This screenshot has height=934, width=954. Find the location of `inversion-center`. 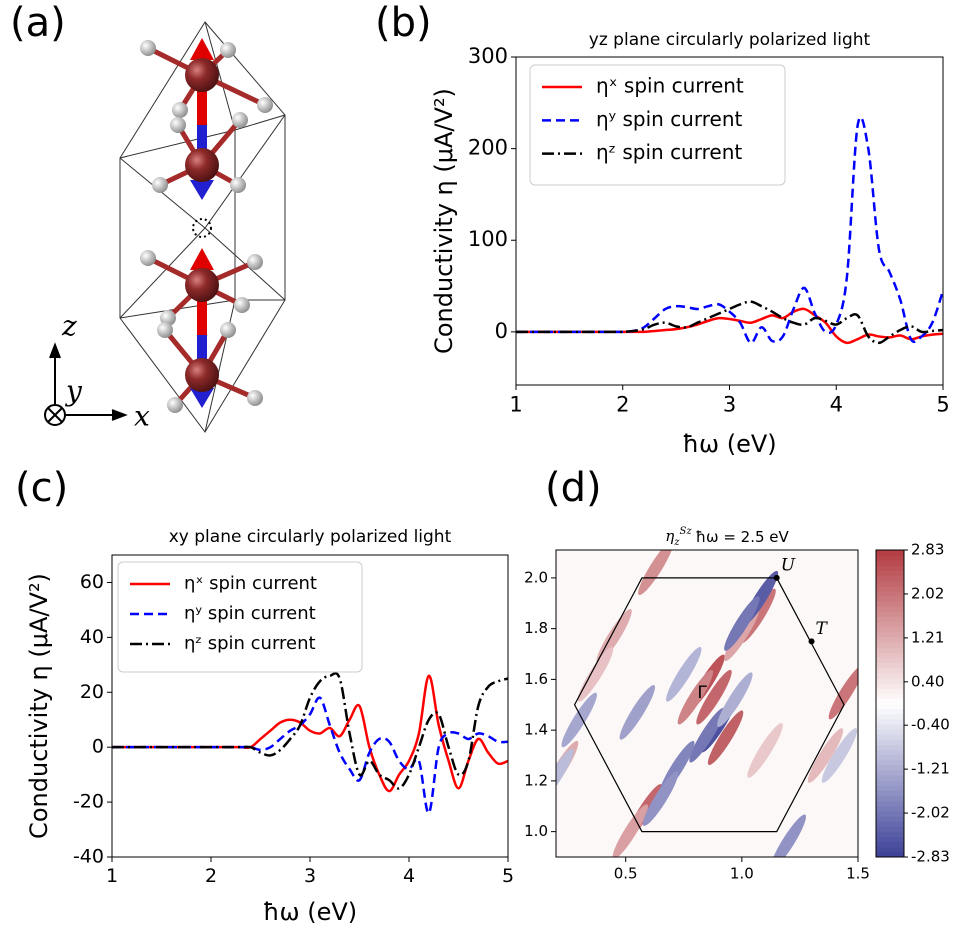

inversion-center is located at coordinates (202, 228).